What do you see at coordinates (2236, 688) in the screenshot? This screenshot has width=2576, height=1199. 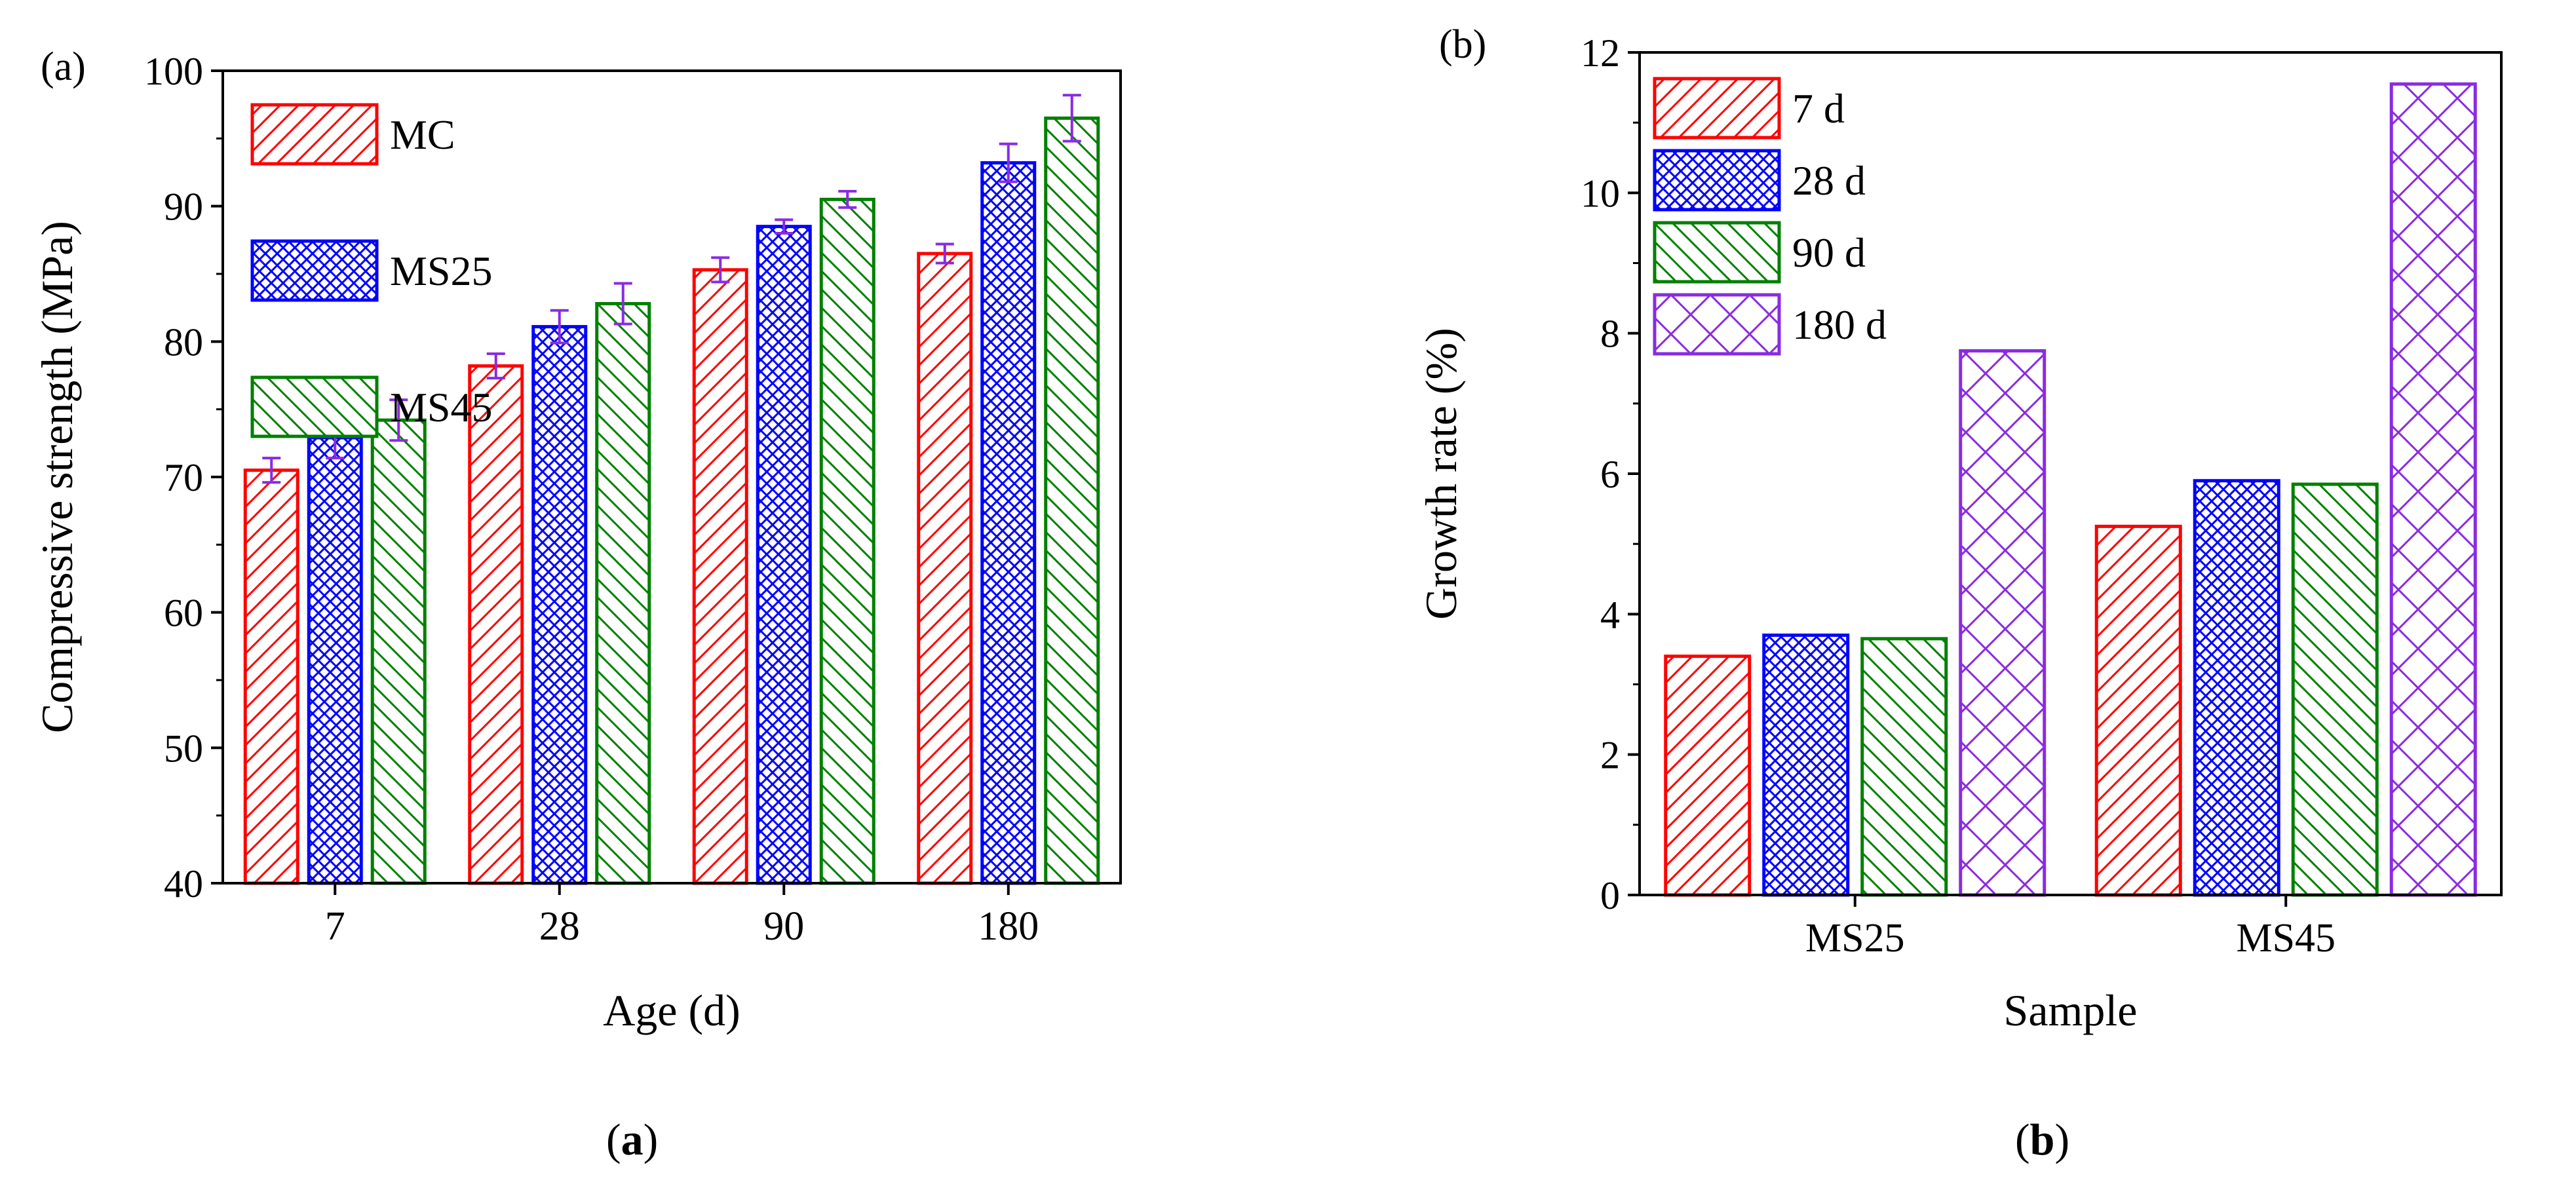 I see `bar-MS45-28d` at bounding box center [2236, 688].